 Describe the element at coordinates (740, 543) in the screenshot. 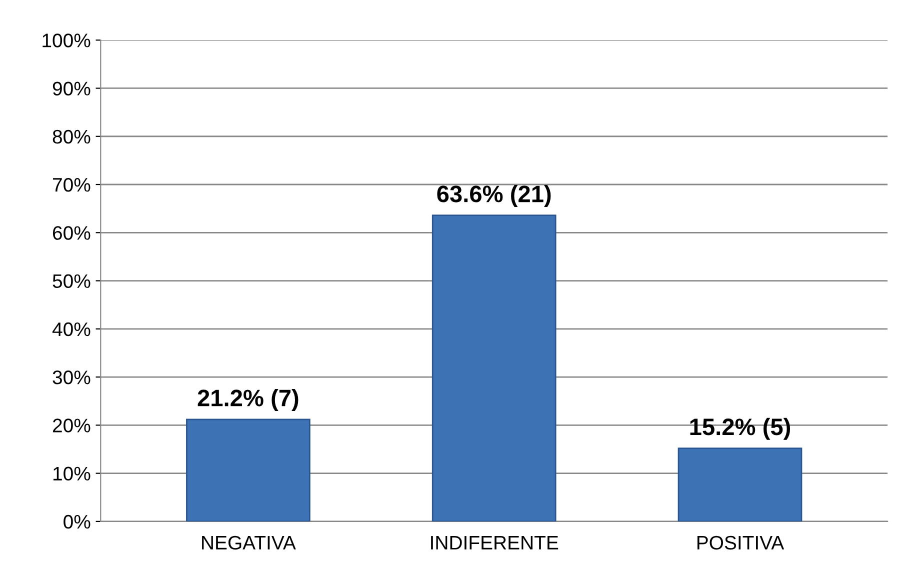

I see `x-tick-label: POSITIVA` at that location.